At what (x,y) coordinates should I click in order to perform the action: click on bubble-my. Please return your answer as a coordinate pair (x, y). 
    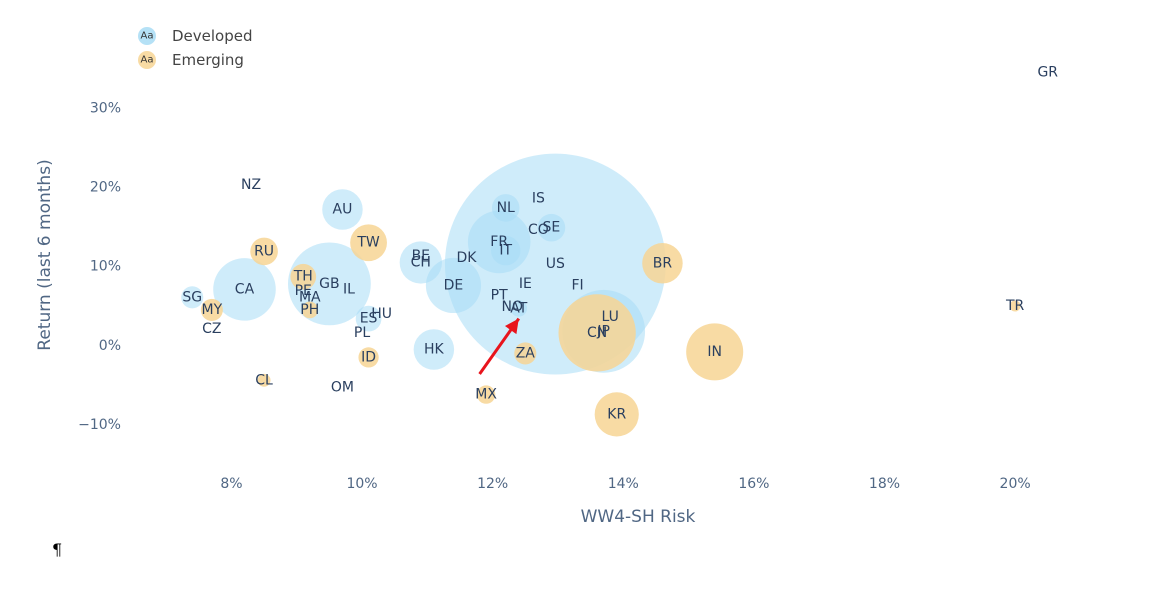
    Looking at the image, I should click on (211, 310).